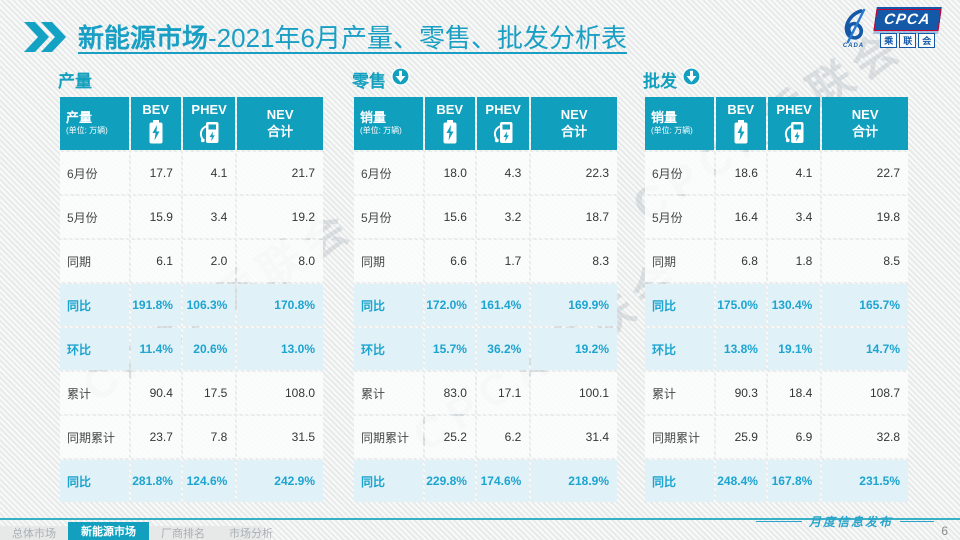 This screenshot has width=960, height=540. I want to click on retail-table-row: 累计 83.0 17.1 100.1, so click(485, 393).